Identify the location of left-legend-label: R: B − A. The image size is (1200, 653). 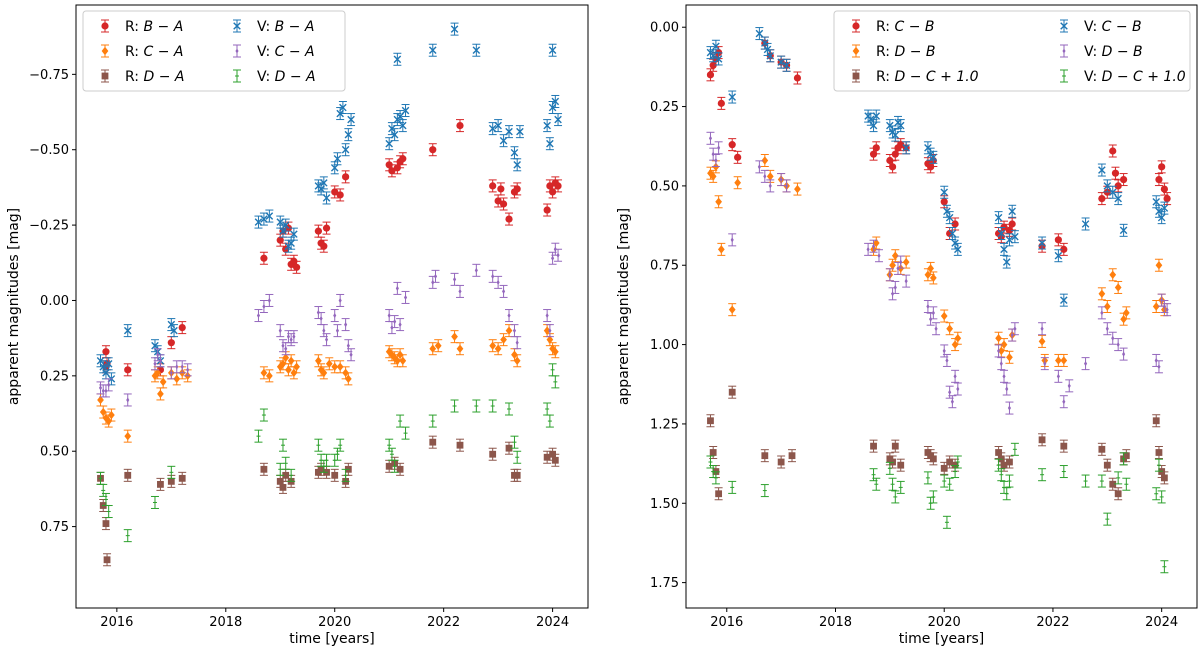
(154, 27).